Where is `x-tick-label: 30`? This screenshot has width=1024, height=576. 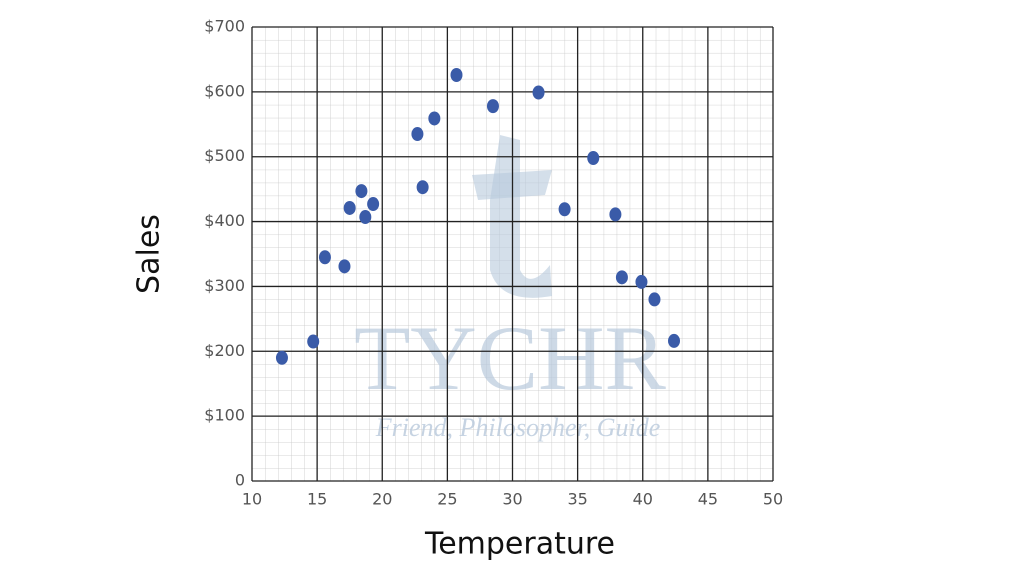
x-tick-label: 30 is located at coordinates (512, 499).